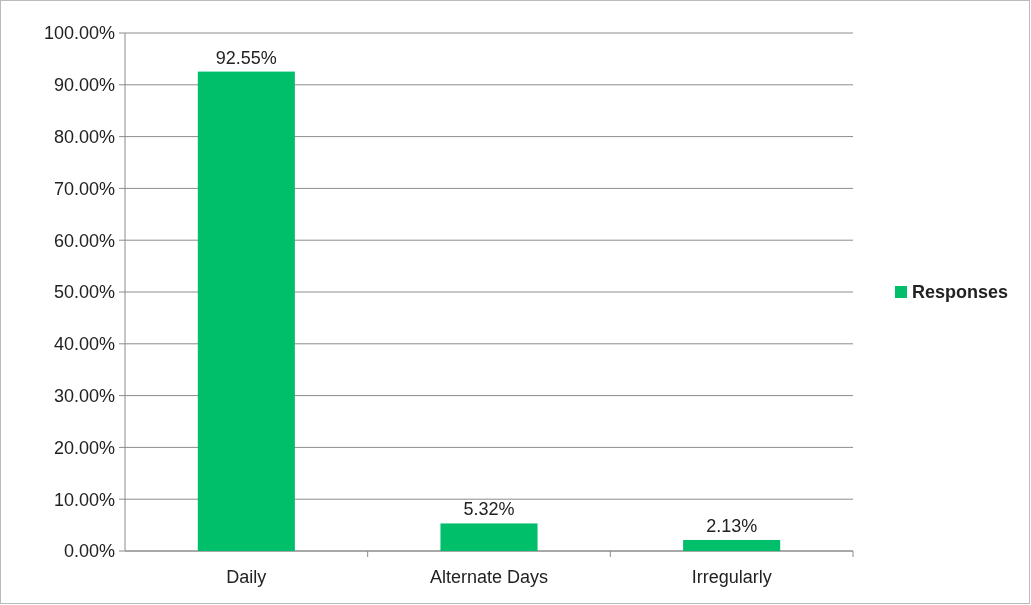  I want to click on x-tick-label: Daily, so click(246, 577).